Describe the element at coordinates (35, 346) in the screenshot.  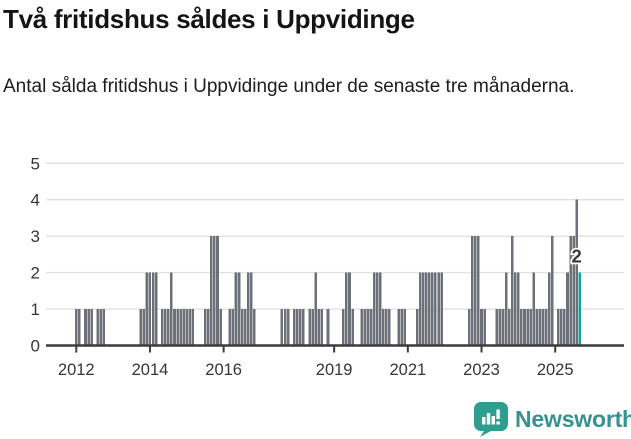
I see `y-tick-label: 0` at that location.